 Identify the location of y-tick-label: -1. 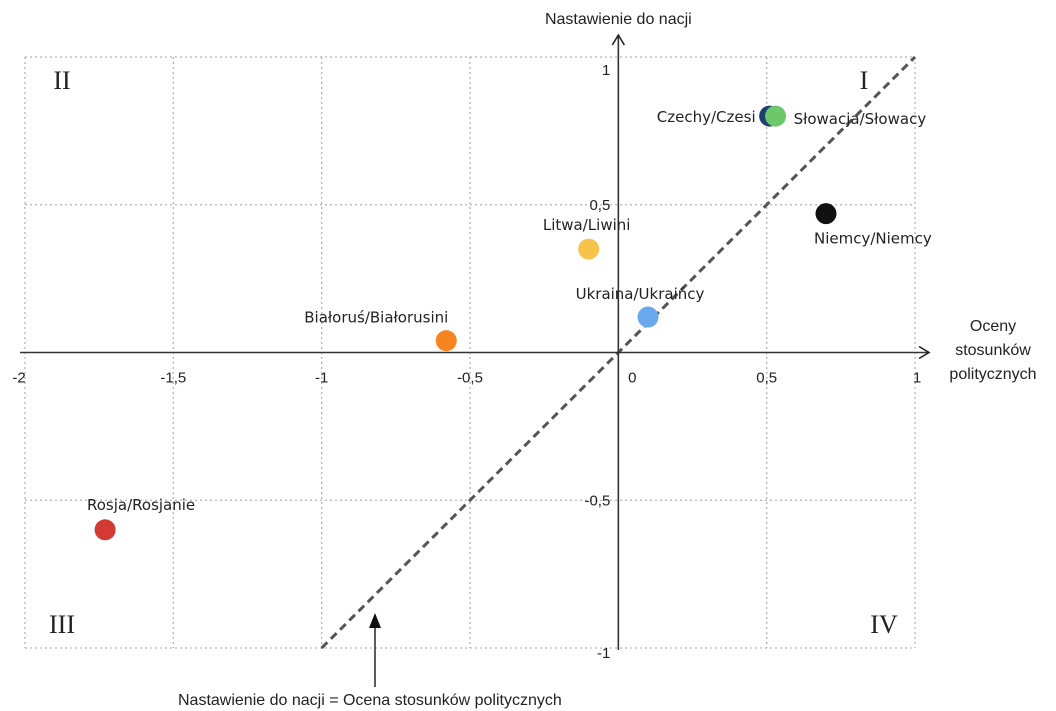
(603, 653).